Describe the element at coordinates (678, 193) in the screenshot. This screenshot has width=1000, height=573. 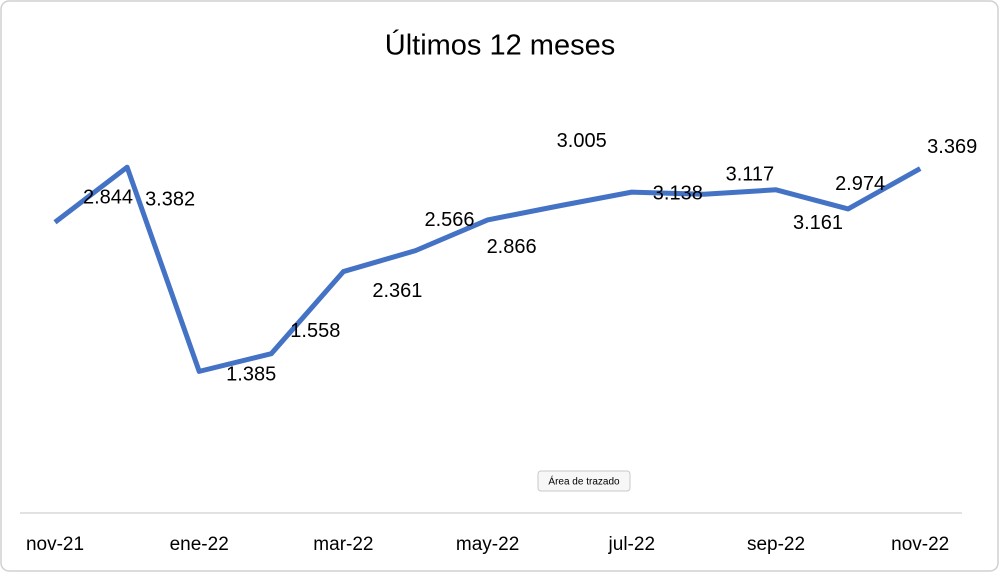
I see `data-label: 3.138` at that location.